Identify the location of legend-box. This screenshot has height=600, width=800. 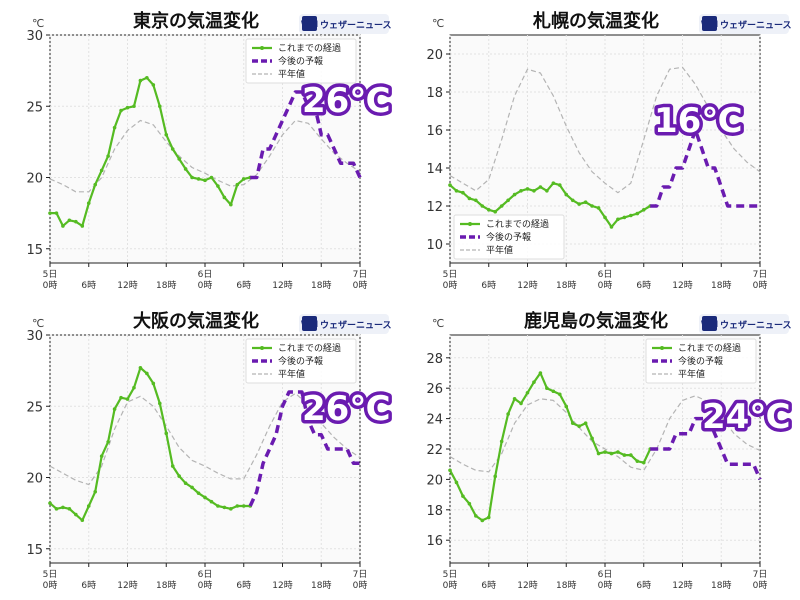
(301, 361).